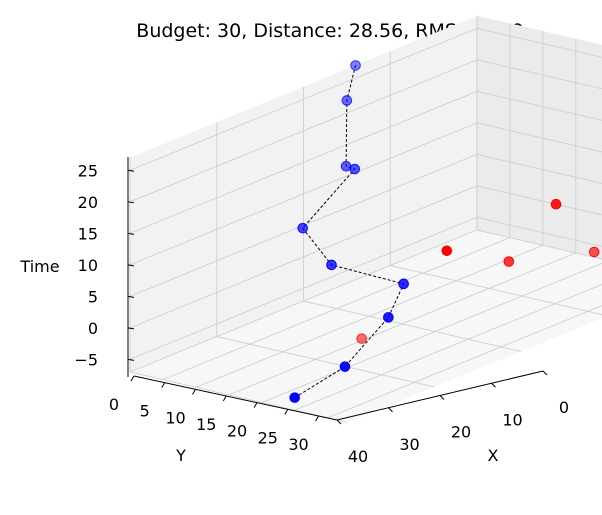 The image size is (602, 515). What do you see at coordinates (86, 359) in the screenshot?
I see `z-tick-label: −5` at bounding box center [86, 359].